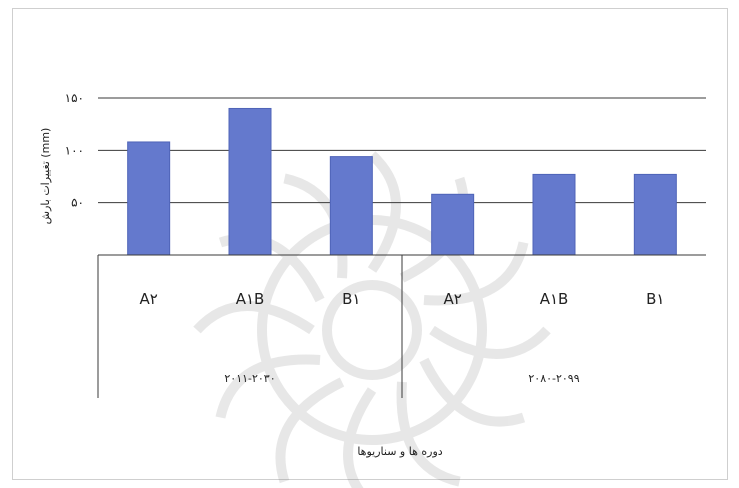  Describe the element at coordinates (401, 378) in the screenshot. I see `x-group-labels: ۲۰۱۱-۲۰۳۰ ۲۰۸۰-۲۰۹۹` at that location.